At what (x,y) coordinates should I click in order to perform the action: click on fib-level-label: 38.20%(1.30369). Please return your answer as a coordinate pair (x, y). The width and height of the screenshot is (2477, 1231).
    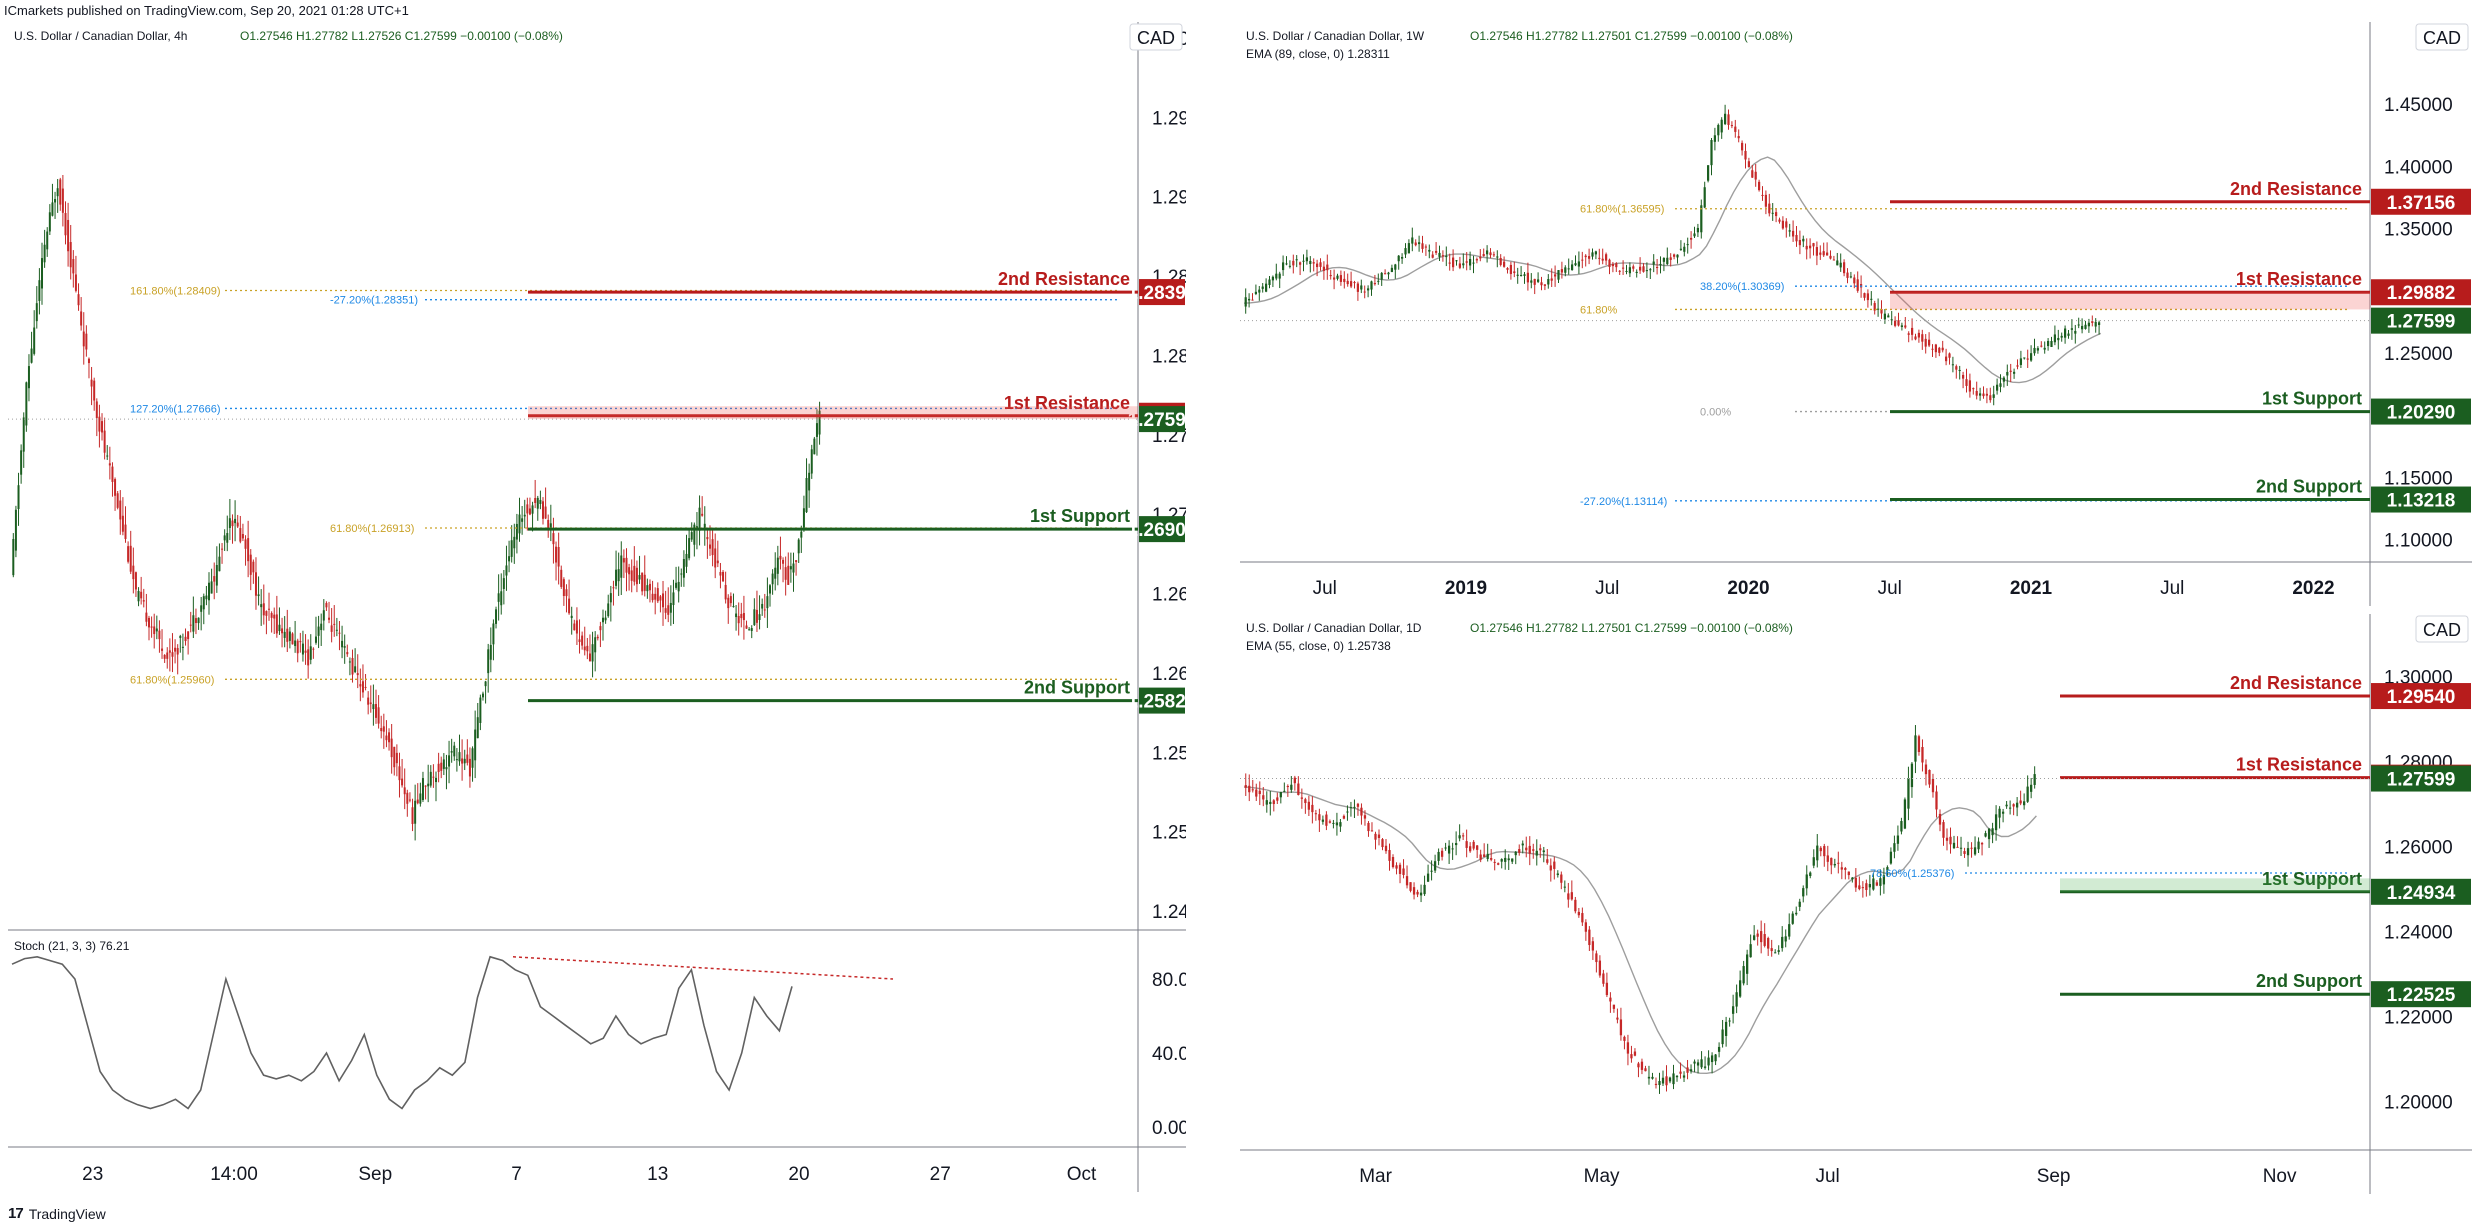
    Looking at the image, I should click on (1742, 287).